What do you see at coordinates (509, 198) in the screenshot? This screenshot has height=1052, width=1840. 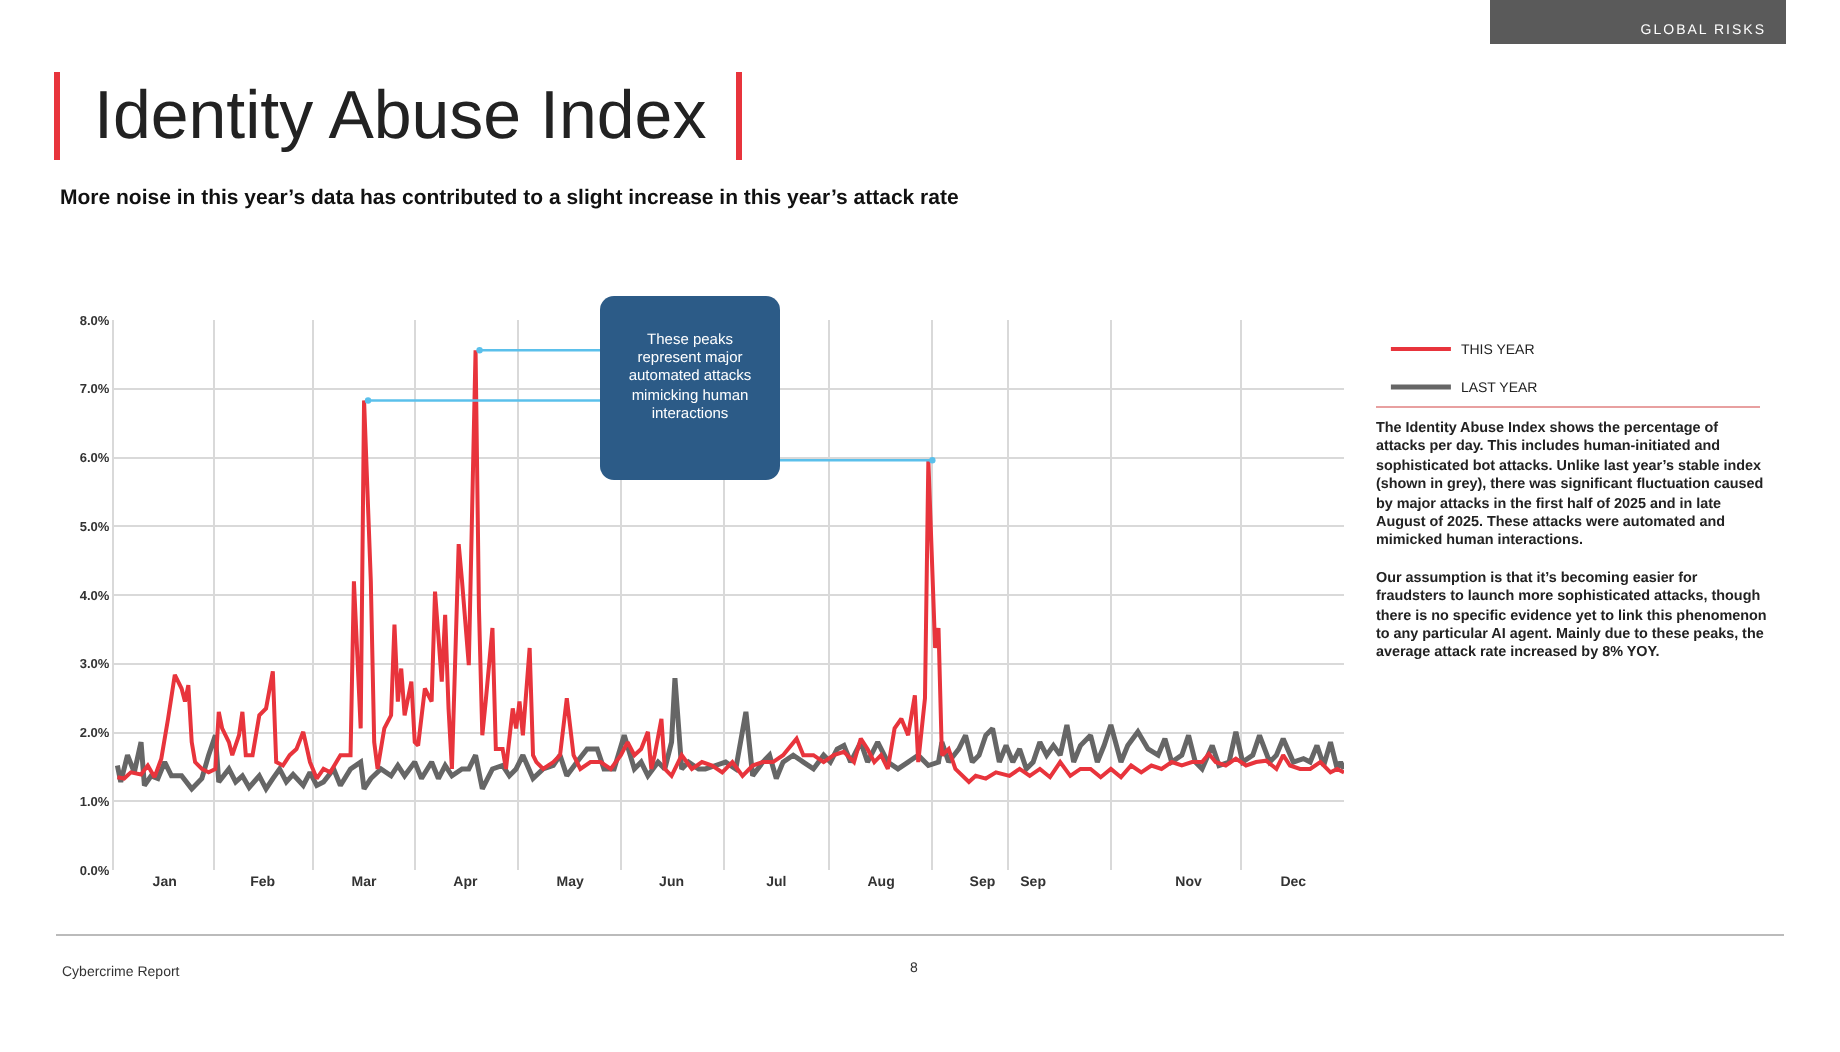 I see `chart-subtitle: More noise in this year’s data has contributed to a slight increase in this year’s attack rate` at bounding box center [509, 198].